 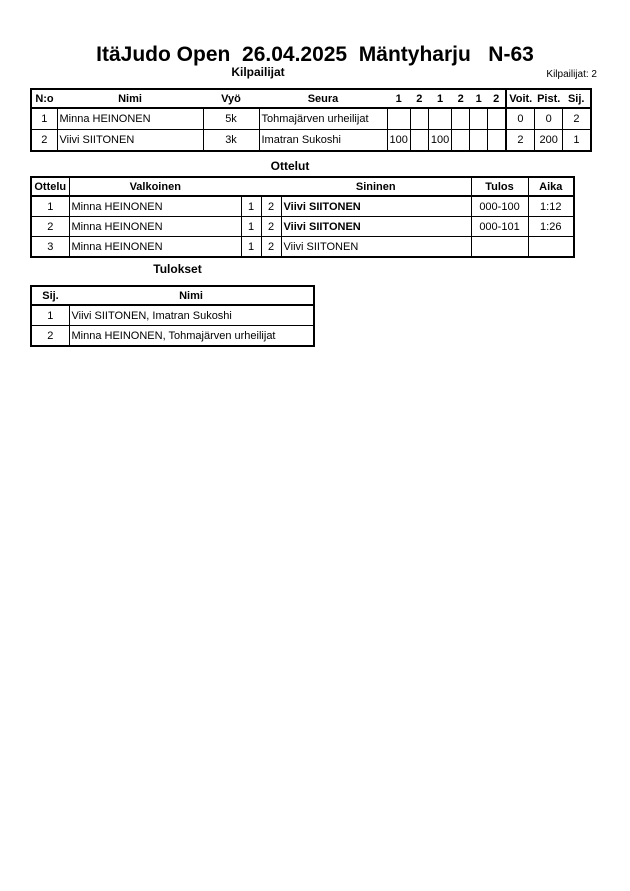 I want to click on col-header-sininen: Sininen, so click(x=376, y=187).